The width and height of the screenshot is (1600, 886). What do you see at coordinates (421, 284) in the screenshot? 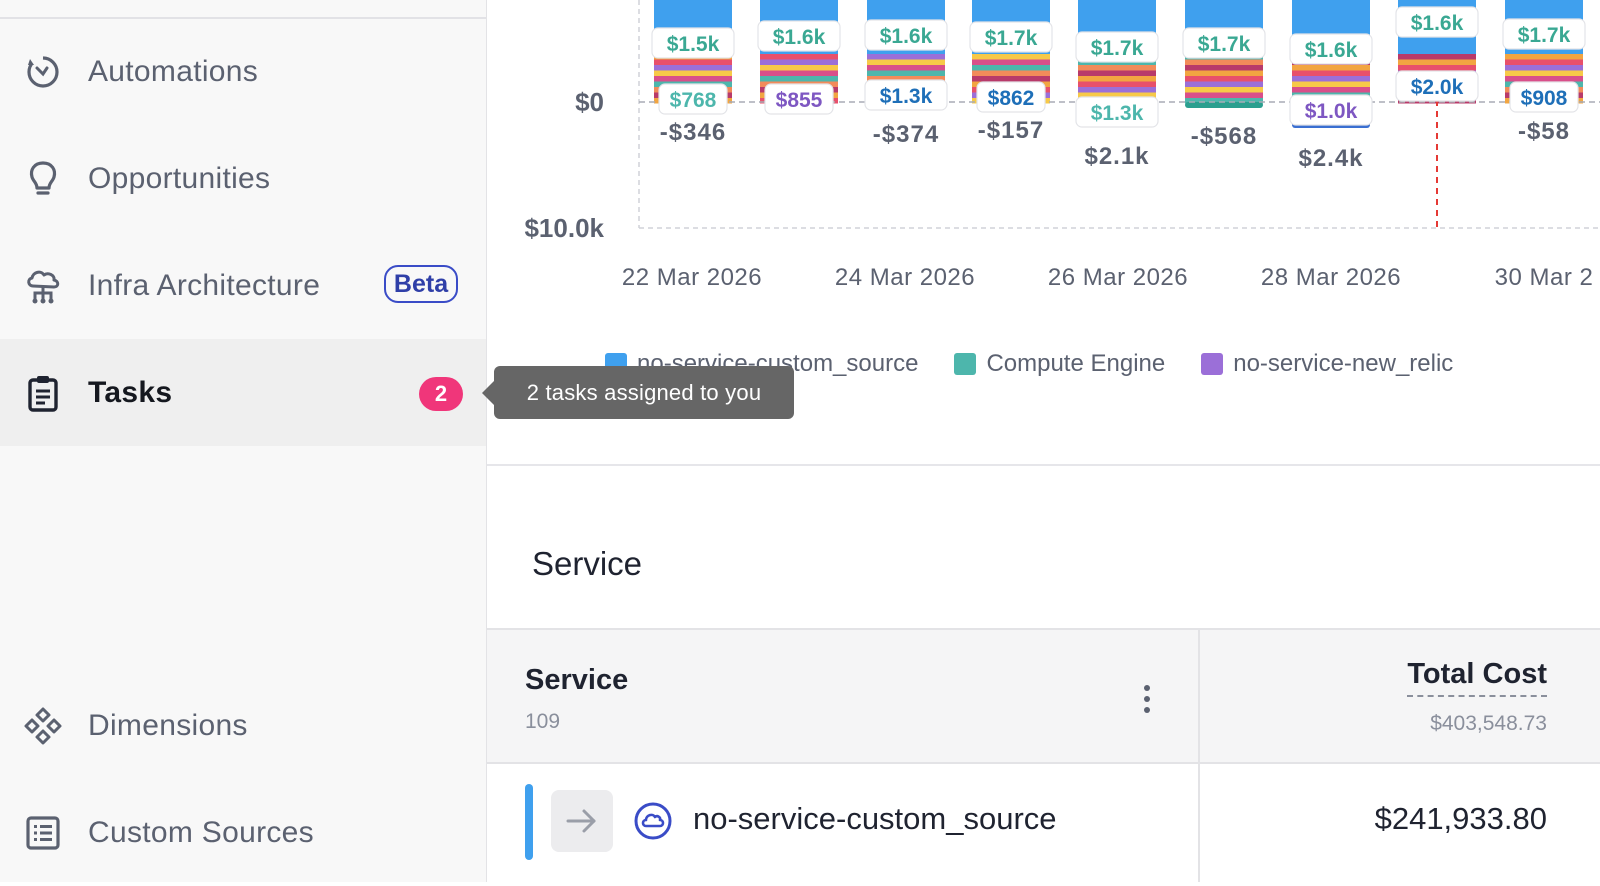
I see `beta-badge: Beta` at bounding box center [421, 284].